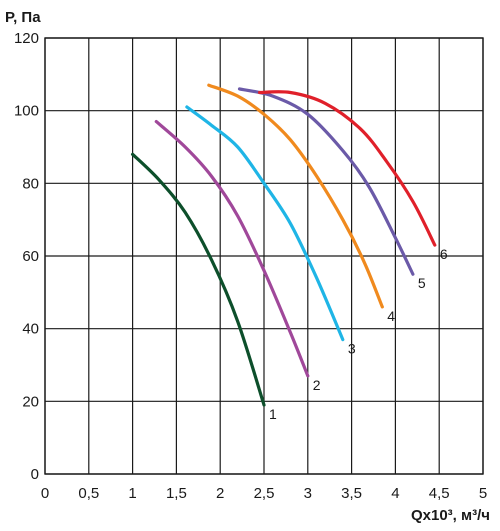 The width and height of the screenshot is (500, 531). What do you see at coordinates (30, 401) in the screenshot?
I see `y-tick-label: 20` at bounding box center [30, 401].